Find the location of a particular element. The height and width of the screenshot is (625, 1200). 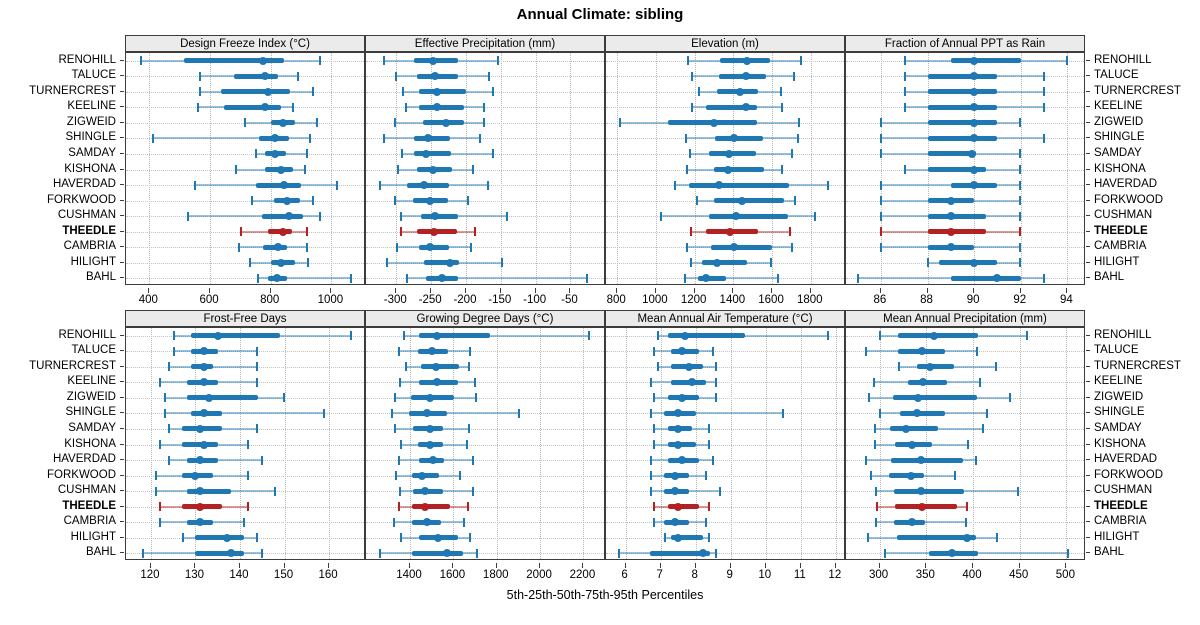

axis-tick-label: 2200 is located at coordinates (582, 575).